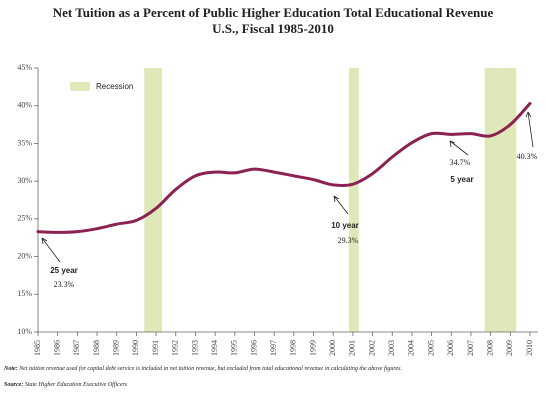 This screenshot has width=546, height=400. I want to click on x-tick-label: 1998, so click(293, 348).